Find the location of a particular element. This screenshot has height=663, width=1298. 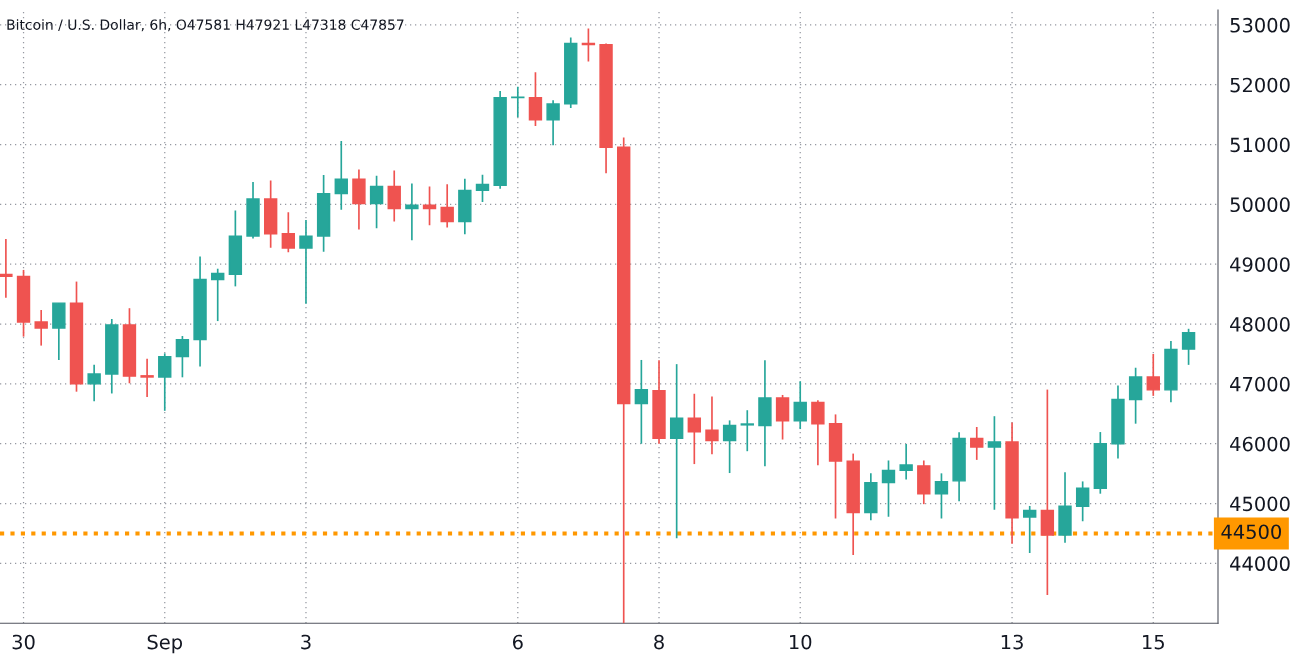

y-tick-label: 47000 is located at coordinates (1260, 384).